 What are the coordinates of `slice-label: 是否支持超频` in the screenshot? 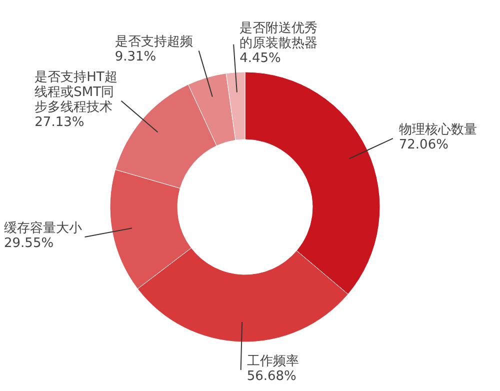 It's located at (153, 42).